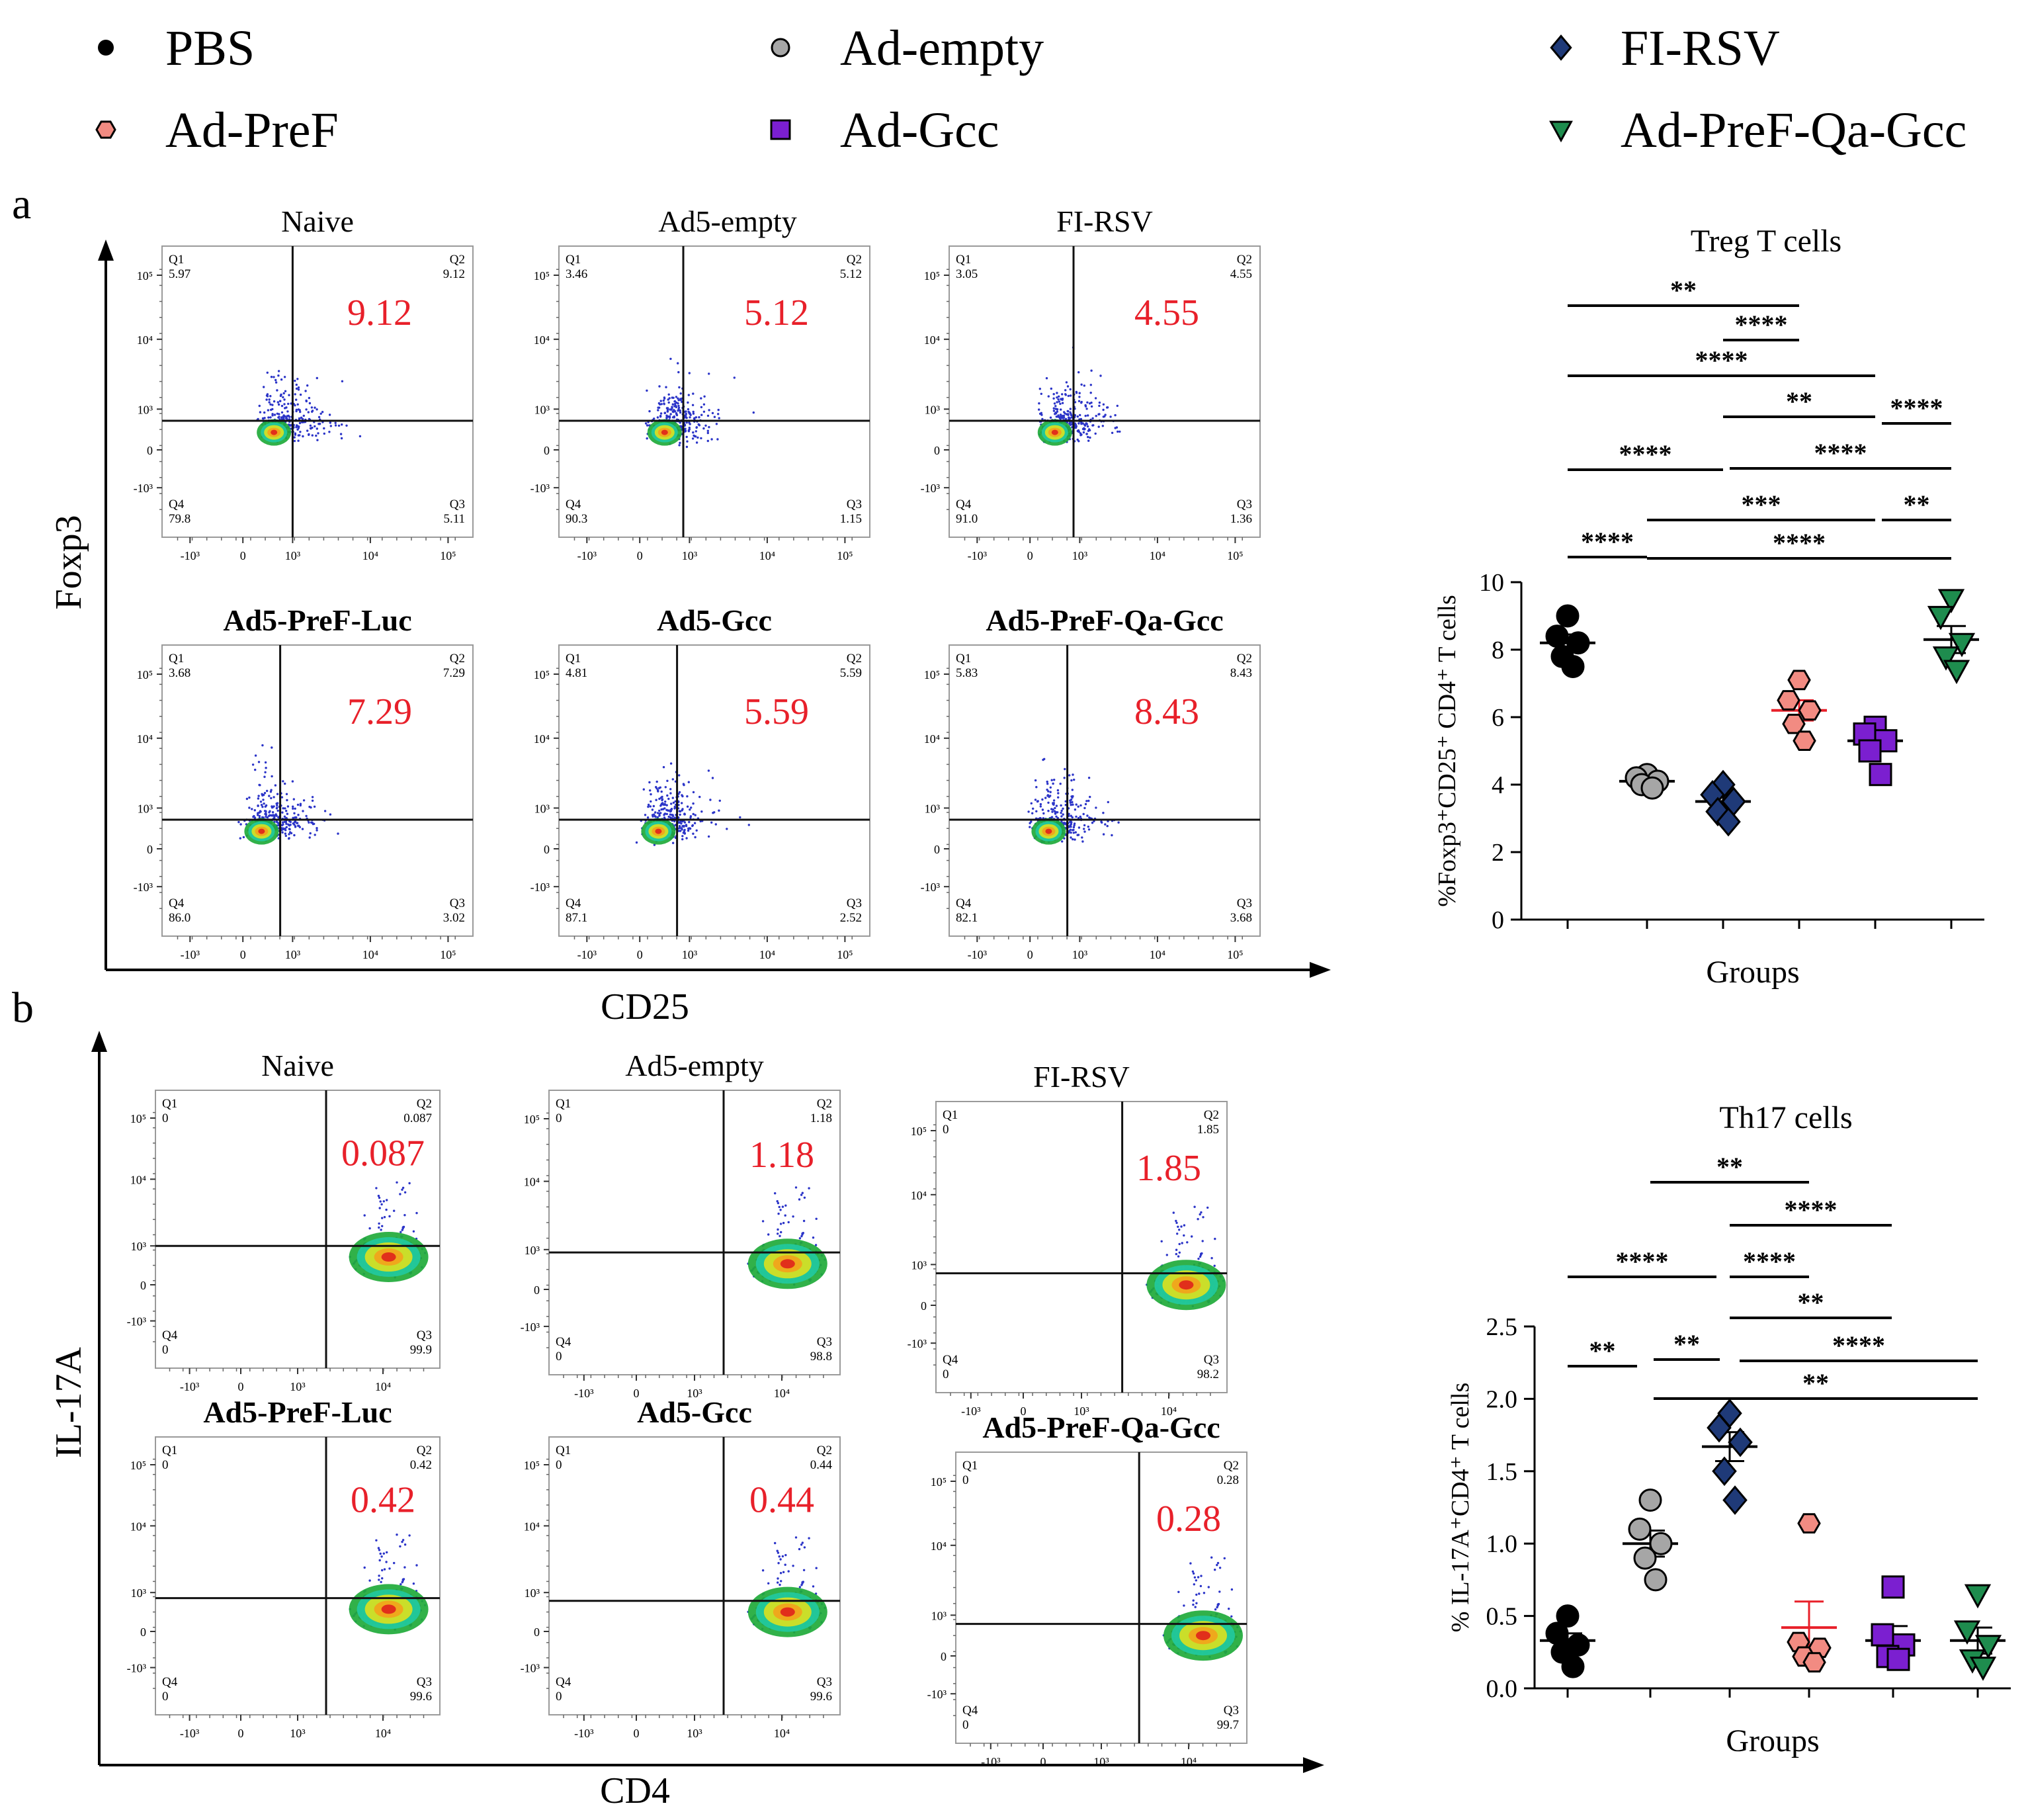 This screenshot has width=2028, height=1820. Describe the element at coordinates (145, 340) in the screenshot. I see `y-tick-label: 10⁴` at that location.